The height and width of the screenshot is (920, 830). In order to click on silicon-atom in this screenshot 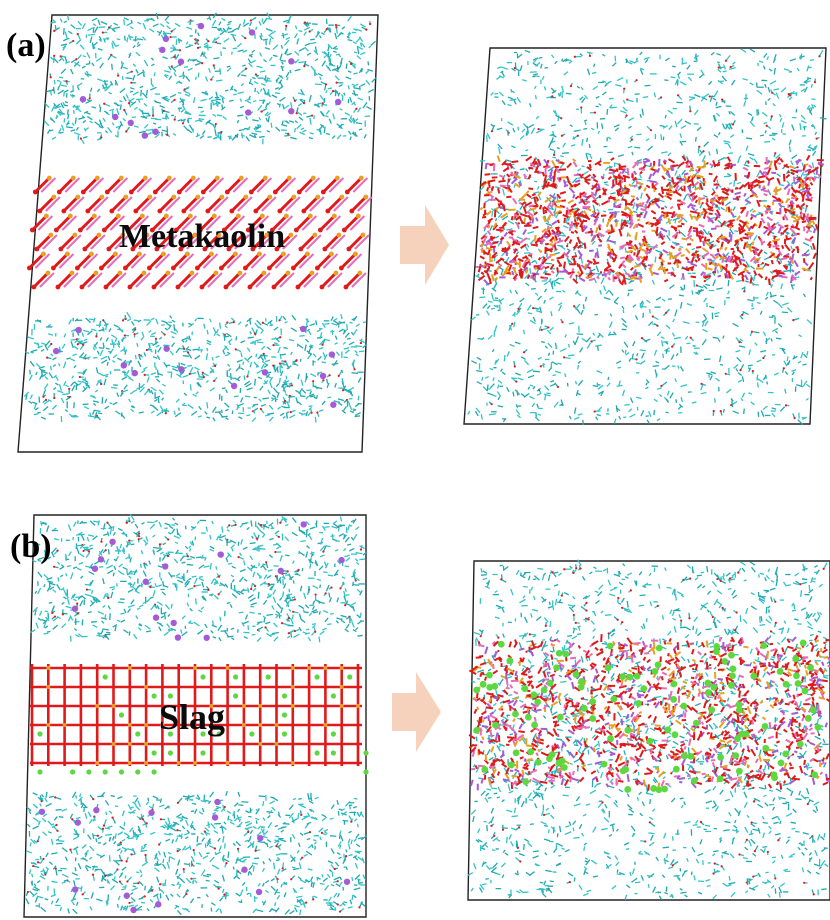, I will do `click(166, 216)`.